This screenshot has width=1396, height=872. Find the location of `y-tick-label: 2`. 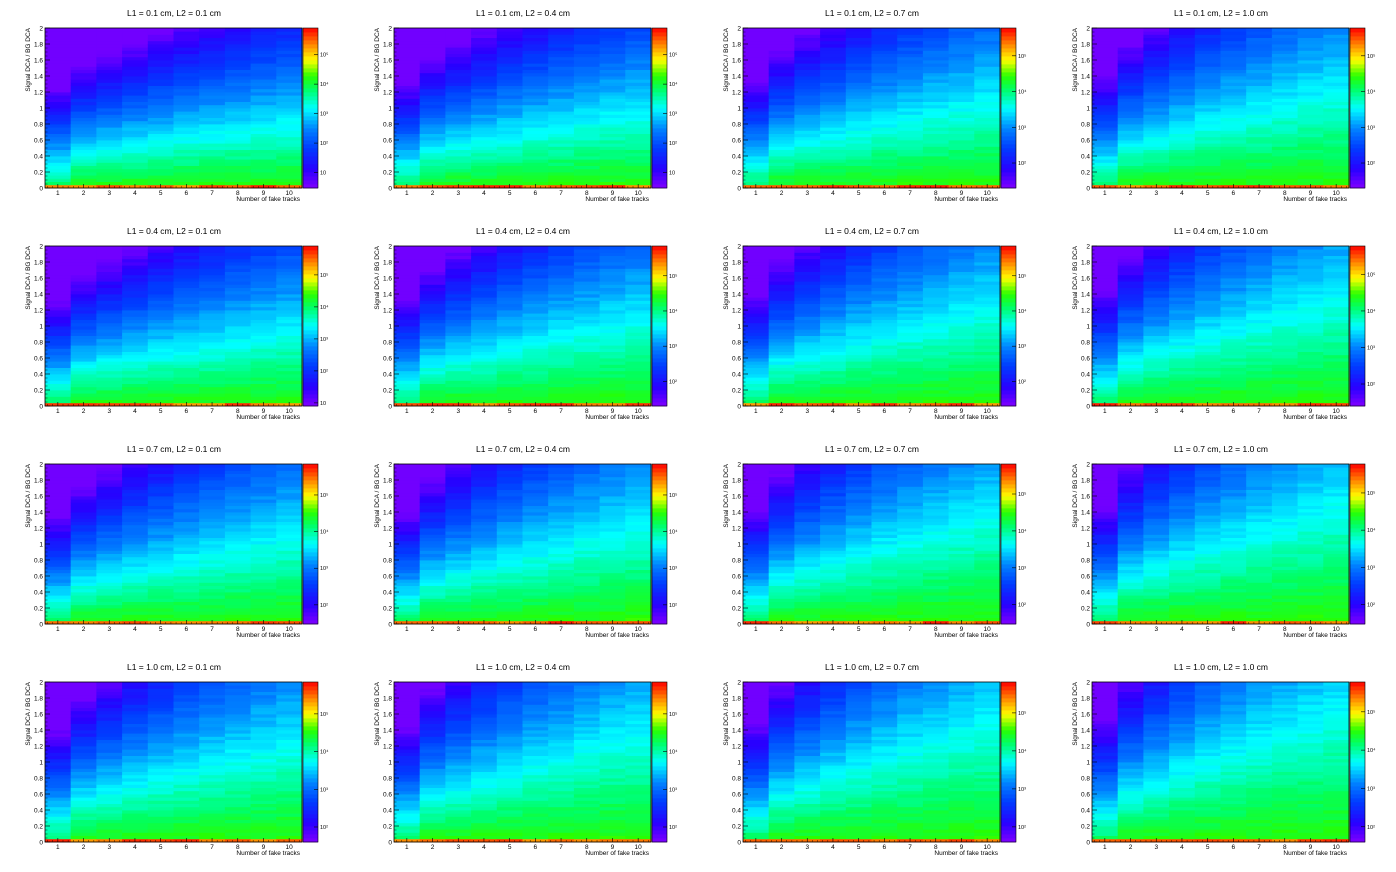

y-tick-label: 2 is located at coordinates (41, 246).